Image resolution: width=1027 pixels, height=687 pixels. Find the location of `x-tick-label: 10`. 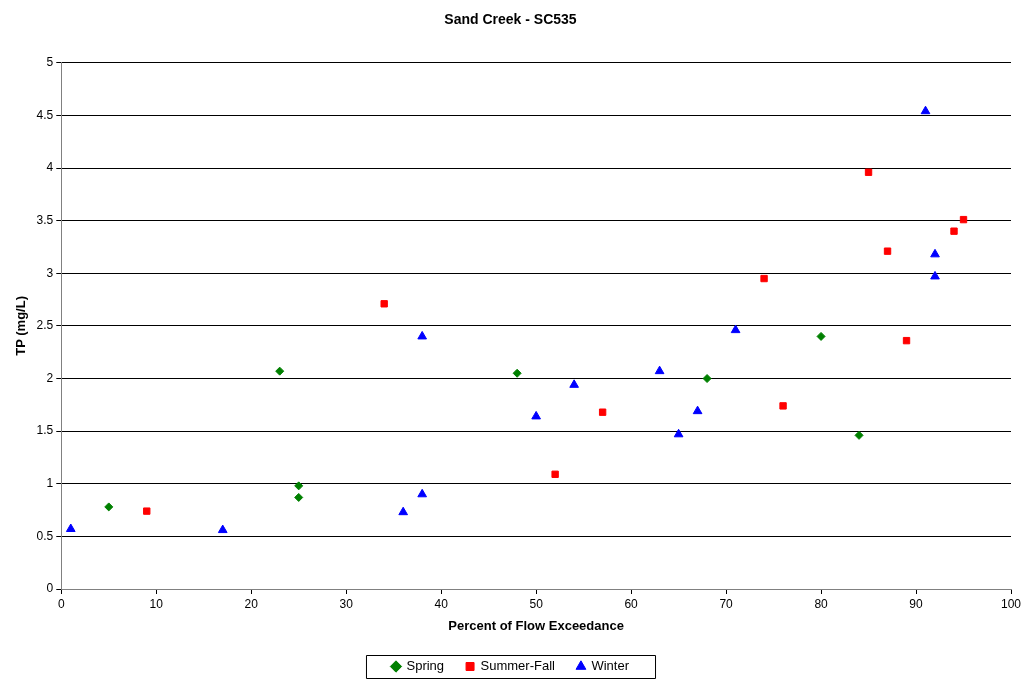

x-tick-label: 10 is located at coordinates (156, 603).